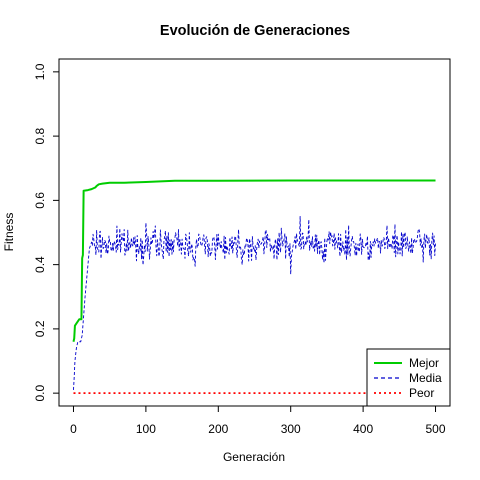 Image resolution: width=480 pixels, height=480 pixels. Describe the element at coordinates (254, 457) in the screenshot. I see `x-axis-label: Generación` at that location.